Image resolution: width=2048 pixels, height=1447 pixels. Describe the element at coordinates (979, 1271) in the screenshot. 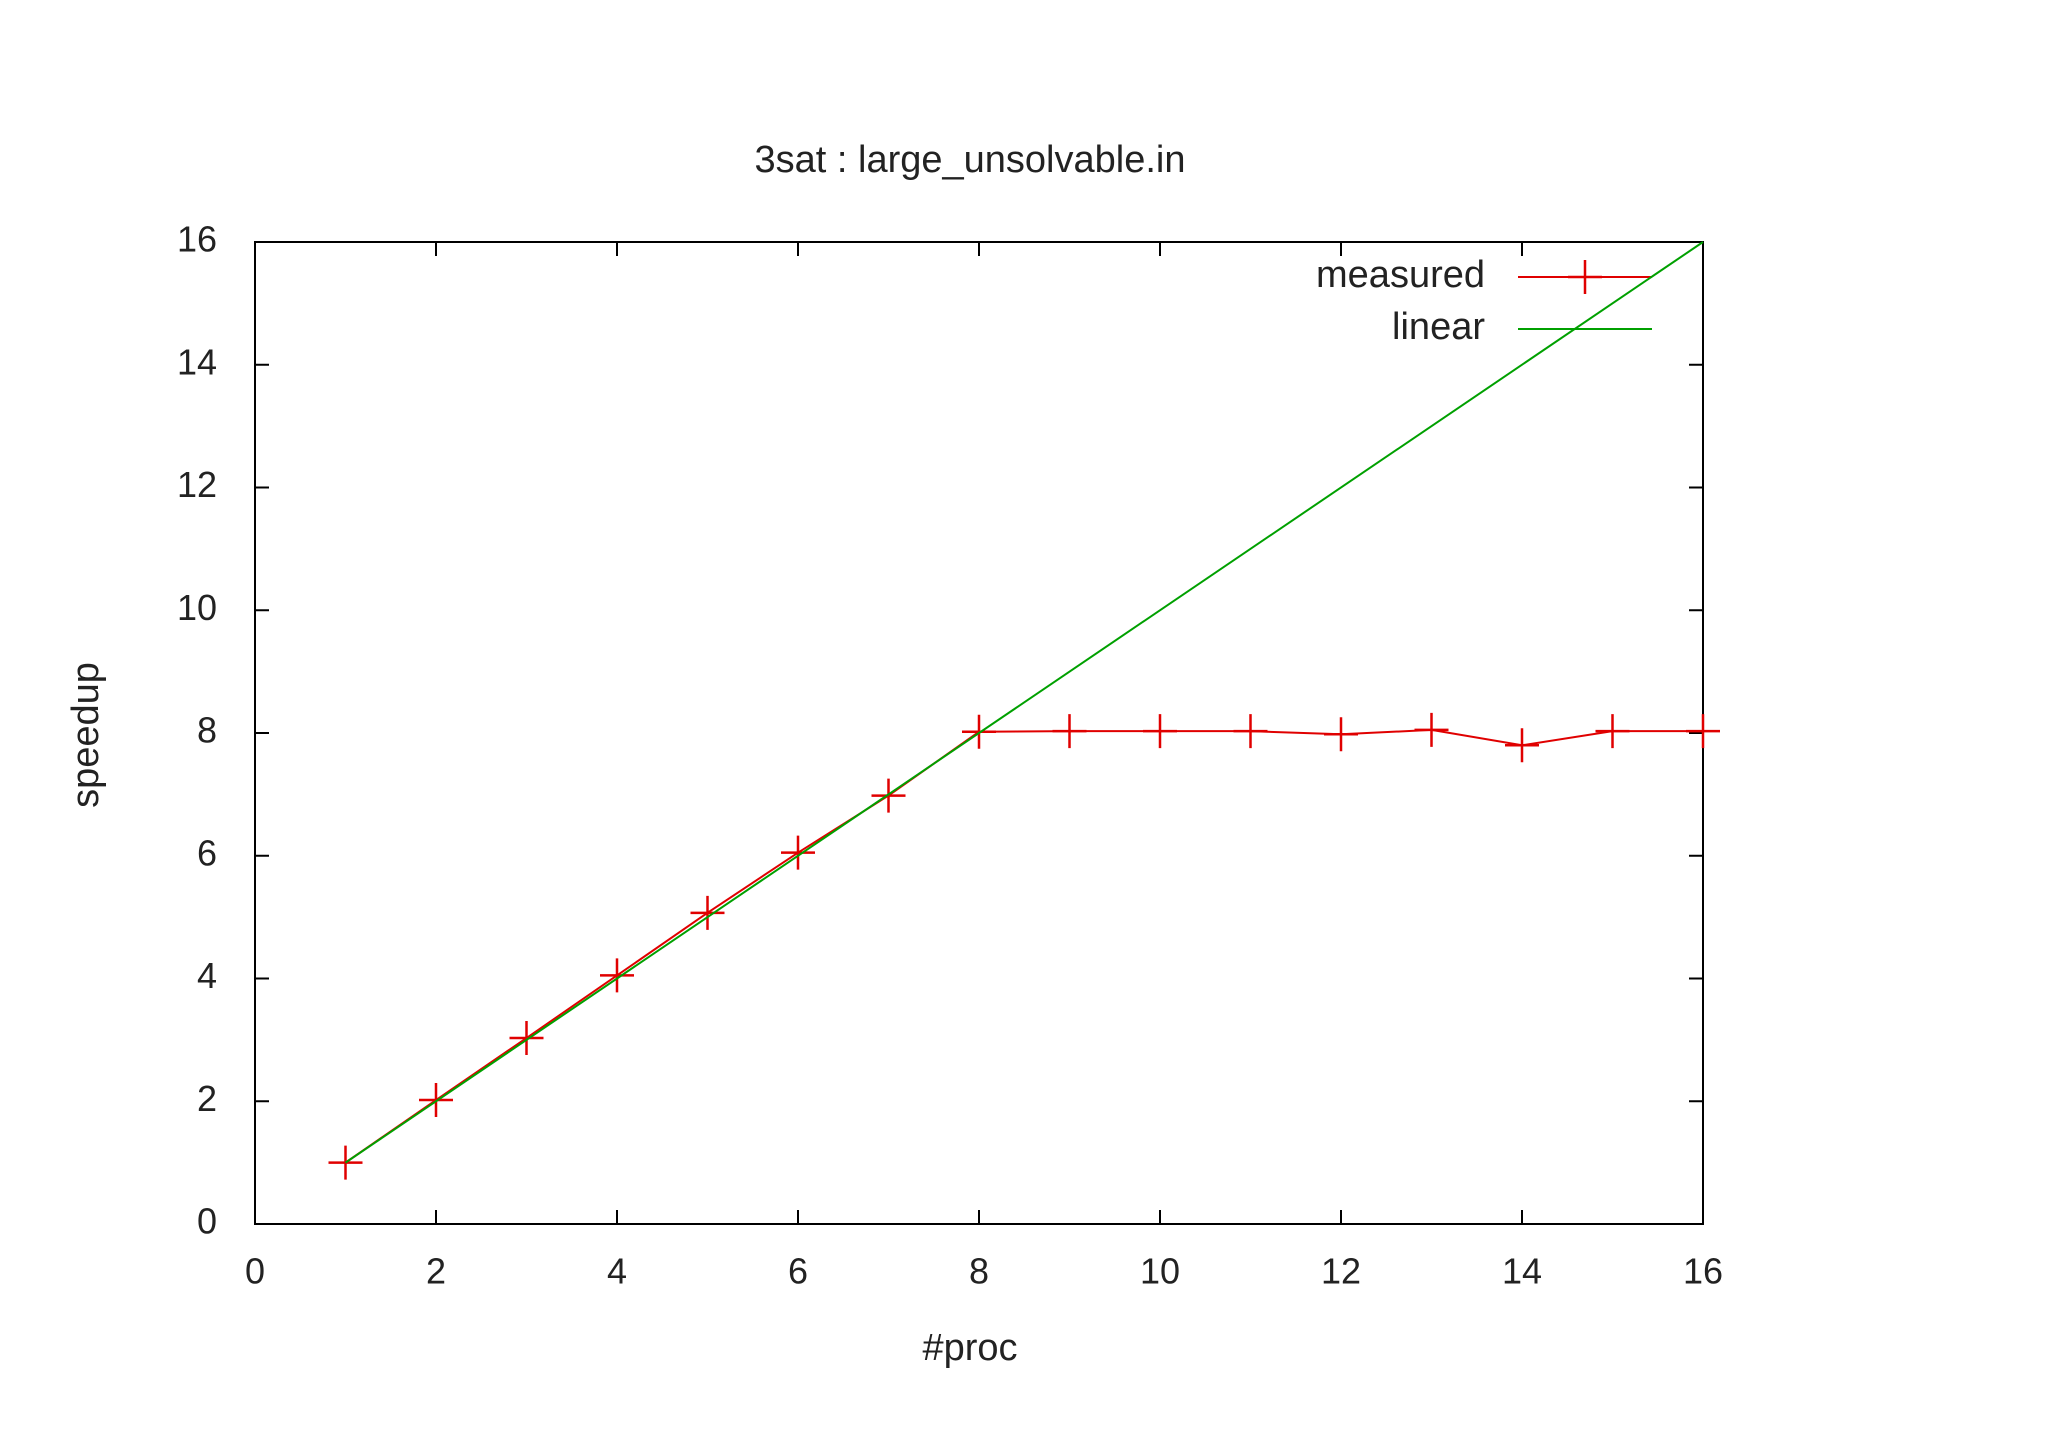

I see `x-tick-label: 8` at that location.